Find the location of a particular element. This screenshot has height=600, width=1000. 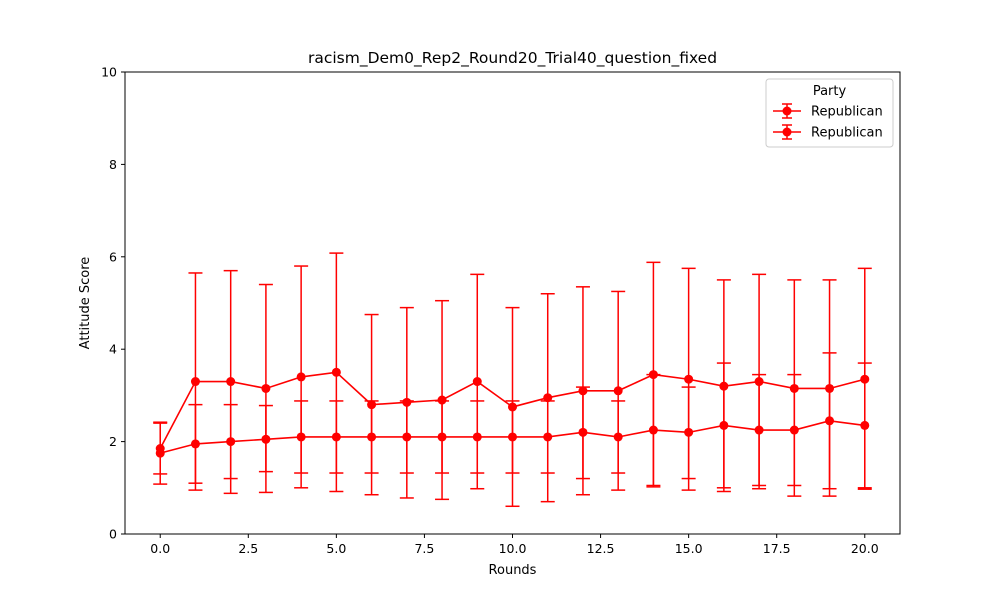

y-tick-label: 8 is located at coordinates (113, 164).